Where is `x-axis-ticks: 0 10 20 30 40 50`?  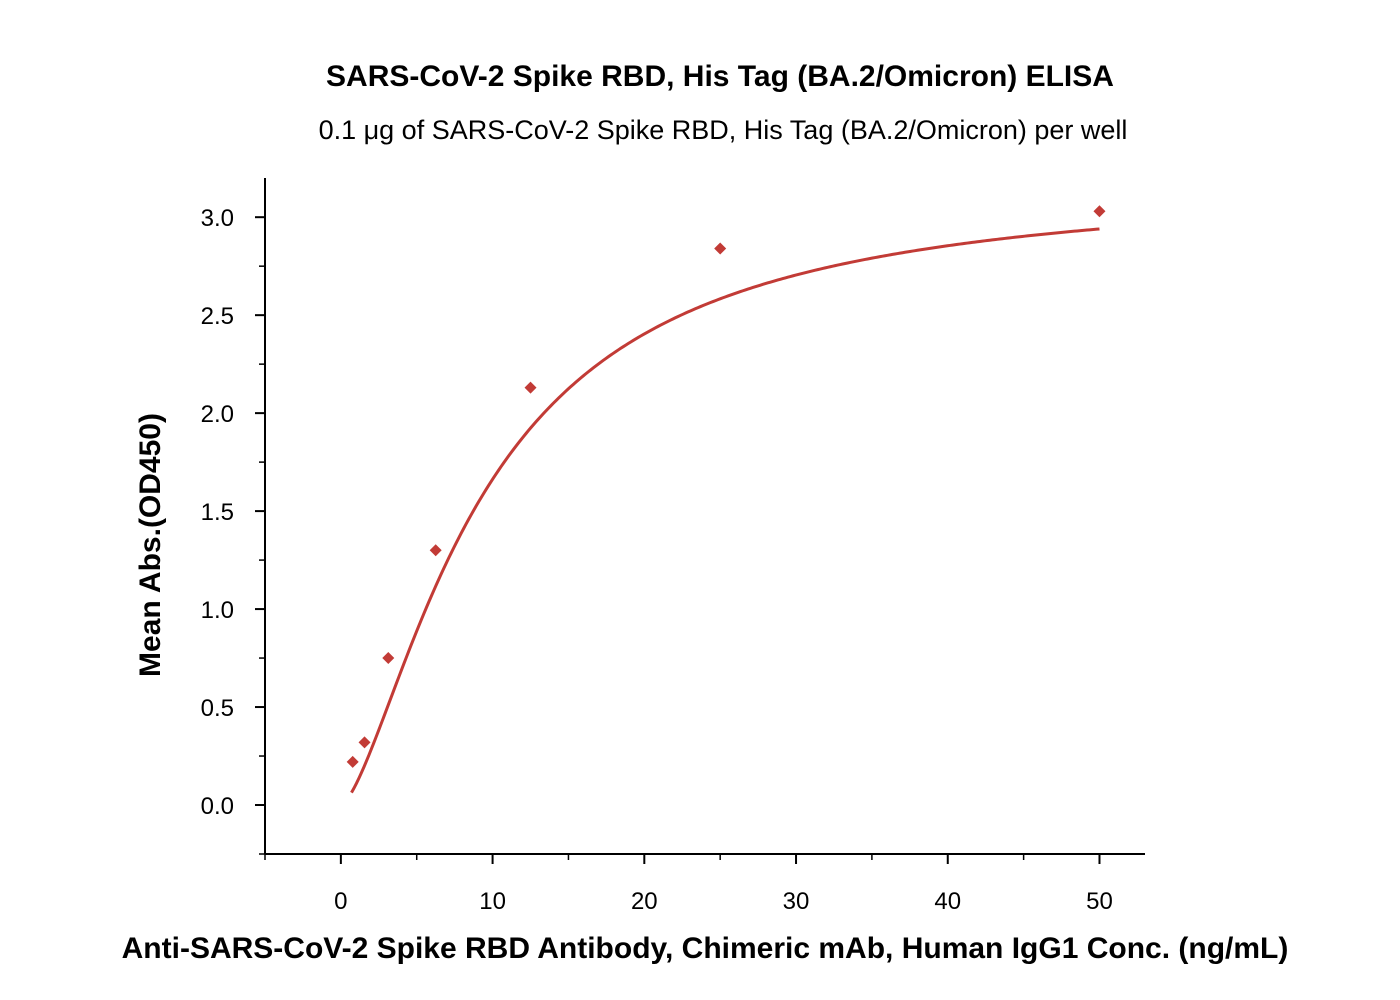
x-axis-ticks: 0 10 20 30 40 50 is located at coordinates (688, 884).